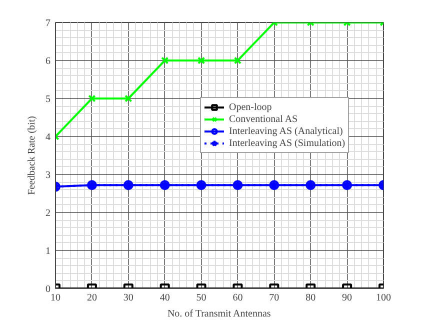 This screenshot has width=423, height=323. I want to click on y-axis-title: Feedback Rate (bit), so click(32, 155).